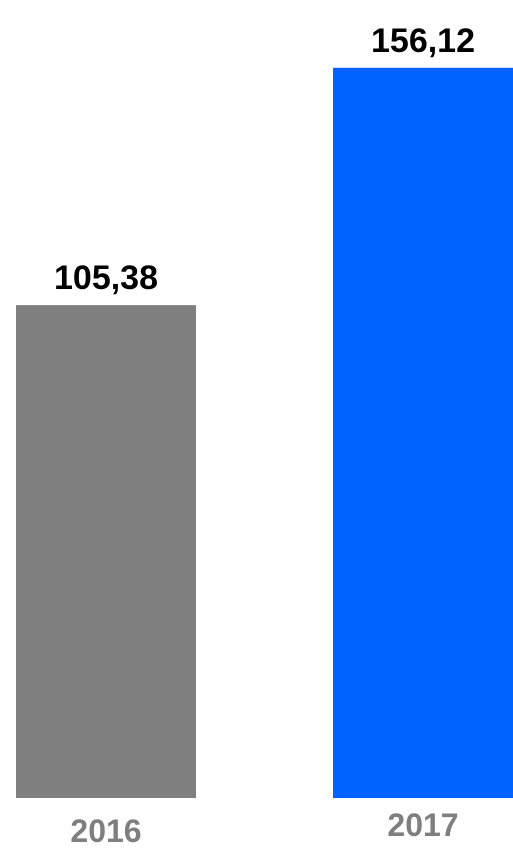 This screenshot has height=849, width=513. Describe the element at coordinates (106, 278) in the screenshot. I see `data-label-2016: 105,38` at that location.